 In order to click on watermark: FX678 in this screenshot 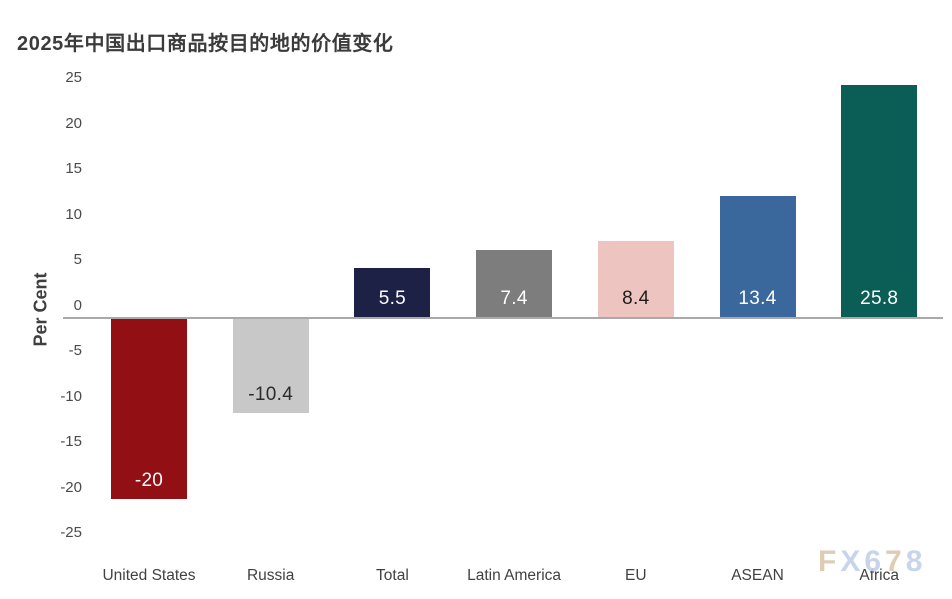, I will do `click(872, 562)`.